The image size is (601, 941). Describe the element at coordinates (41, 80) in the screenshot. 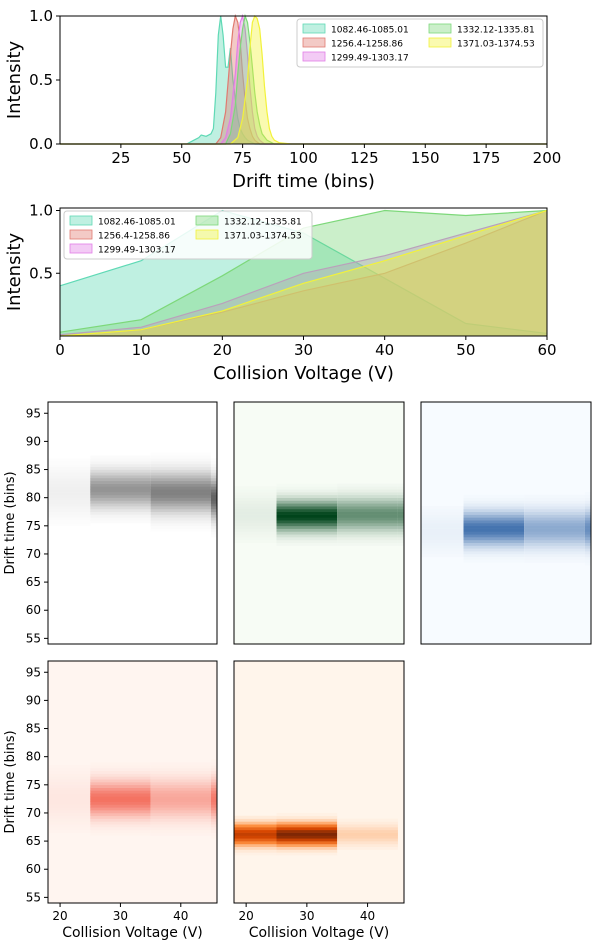

I see `y-tick-label: 0.5` at that location.